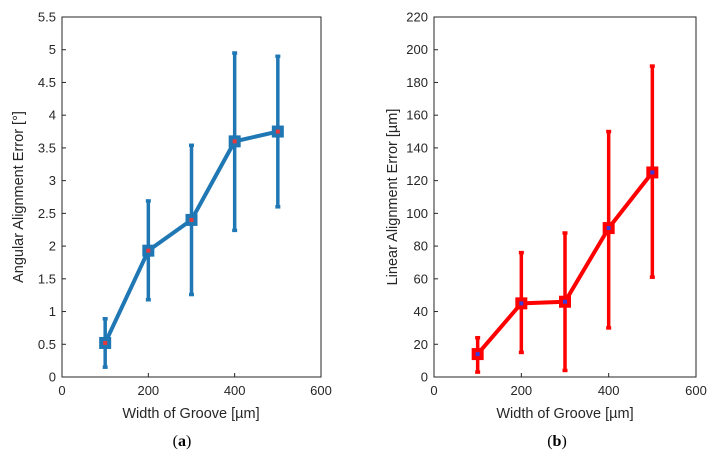  I want to click on y-ticks-b: 0 20 40 60 80 100 120 140 160 180 200 220, so click(422, 197).